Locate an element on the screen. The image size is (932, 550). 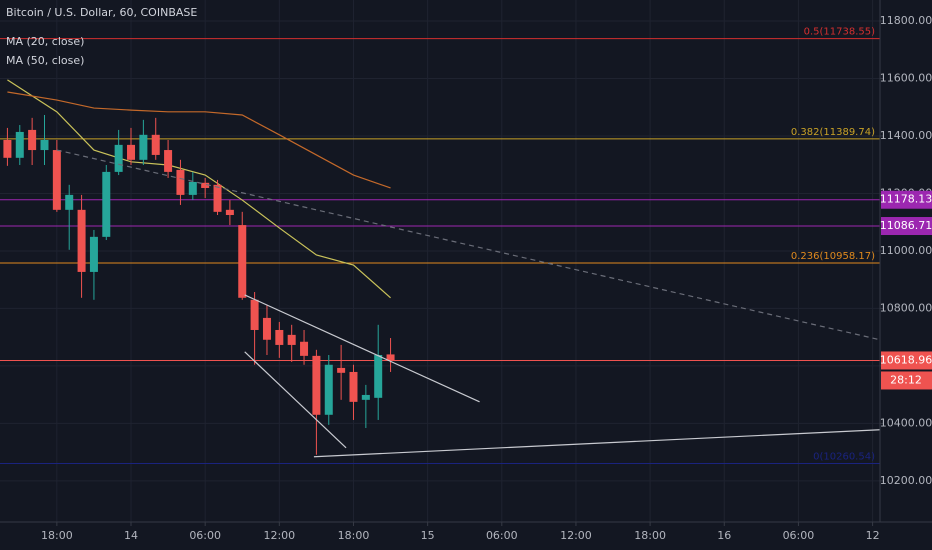
moving-average-line is located at coordinates (199, 140).